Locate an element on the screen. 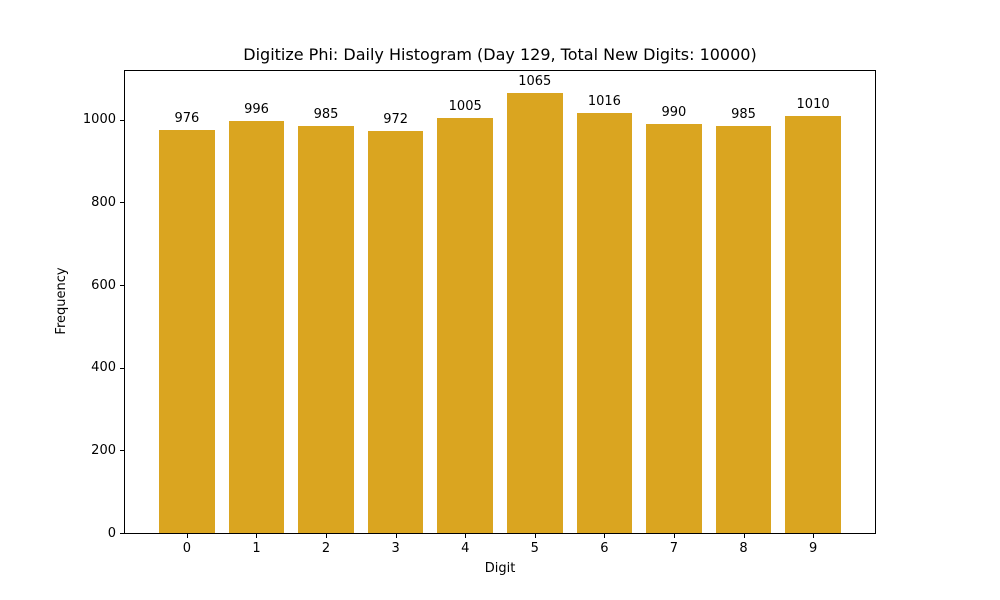  bar-value-label: 1010 is located at coordinates (813, 104).